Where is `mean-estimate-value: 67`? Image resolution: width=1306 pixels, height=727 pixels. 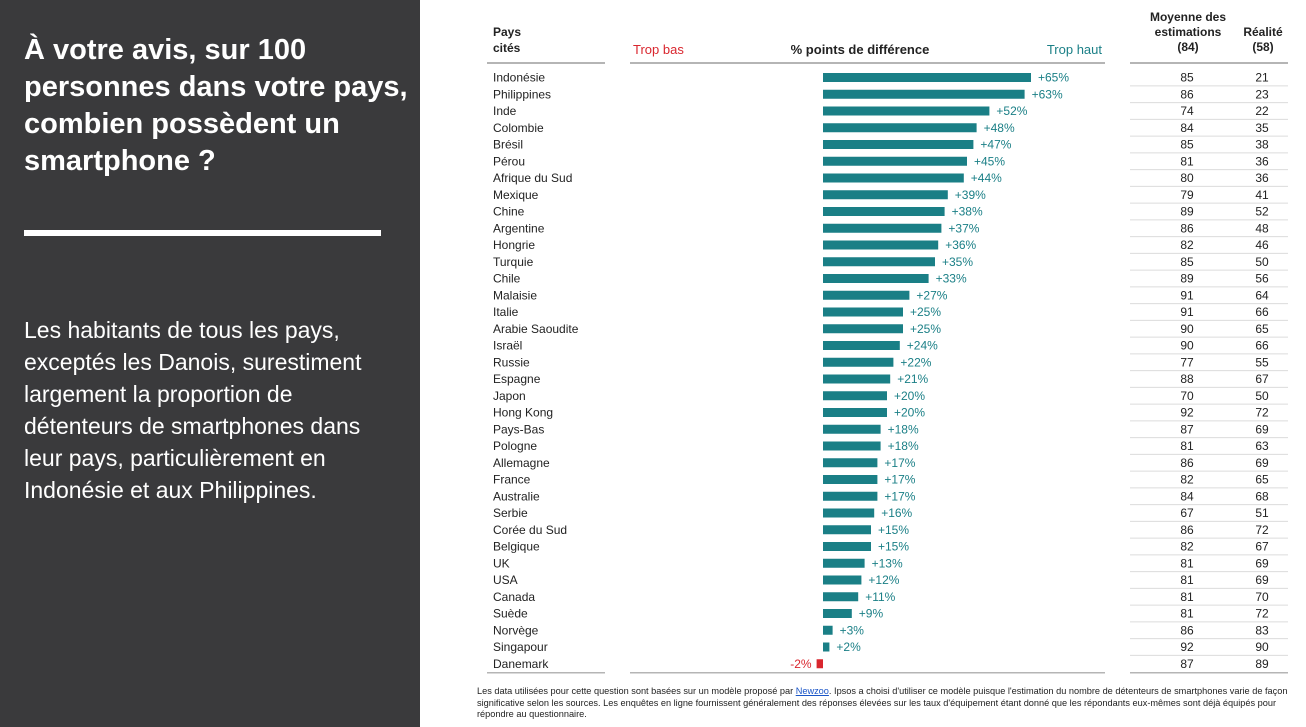 mean-estimate-value: 67 is located at coordinates (1187, 513).